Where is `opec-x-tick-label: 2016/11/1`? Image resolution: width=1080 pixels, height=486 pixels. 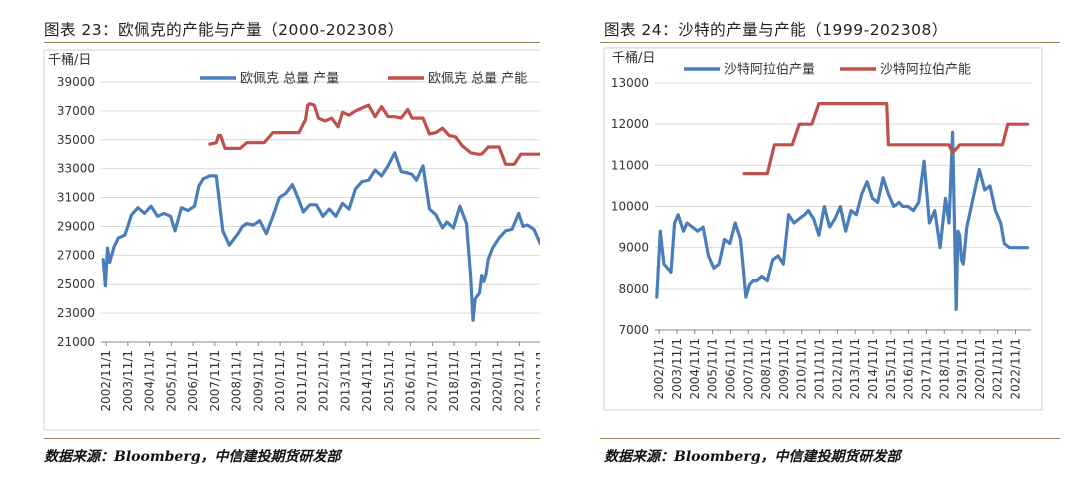 opec-x-tick-label: 2016/11/1 is located at coordinates (411, 381).